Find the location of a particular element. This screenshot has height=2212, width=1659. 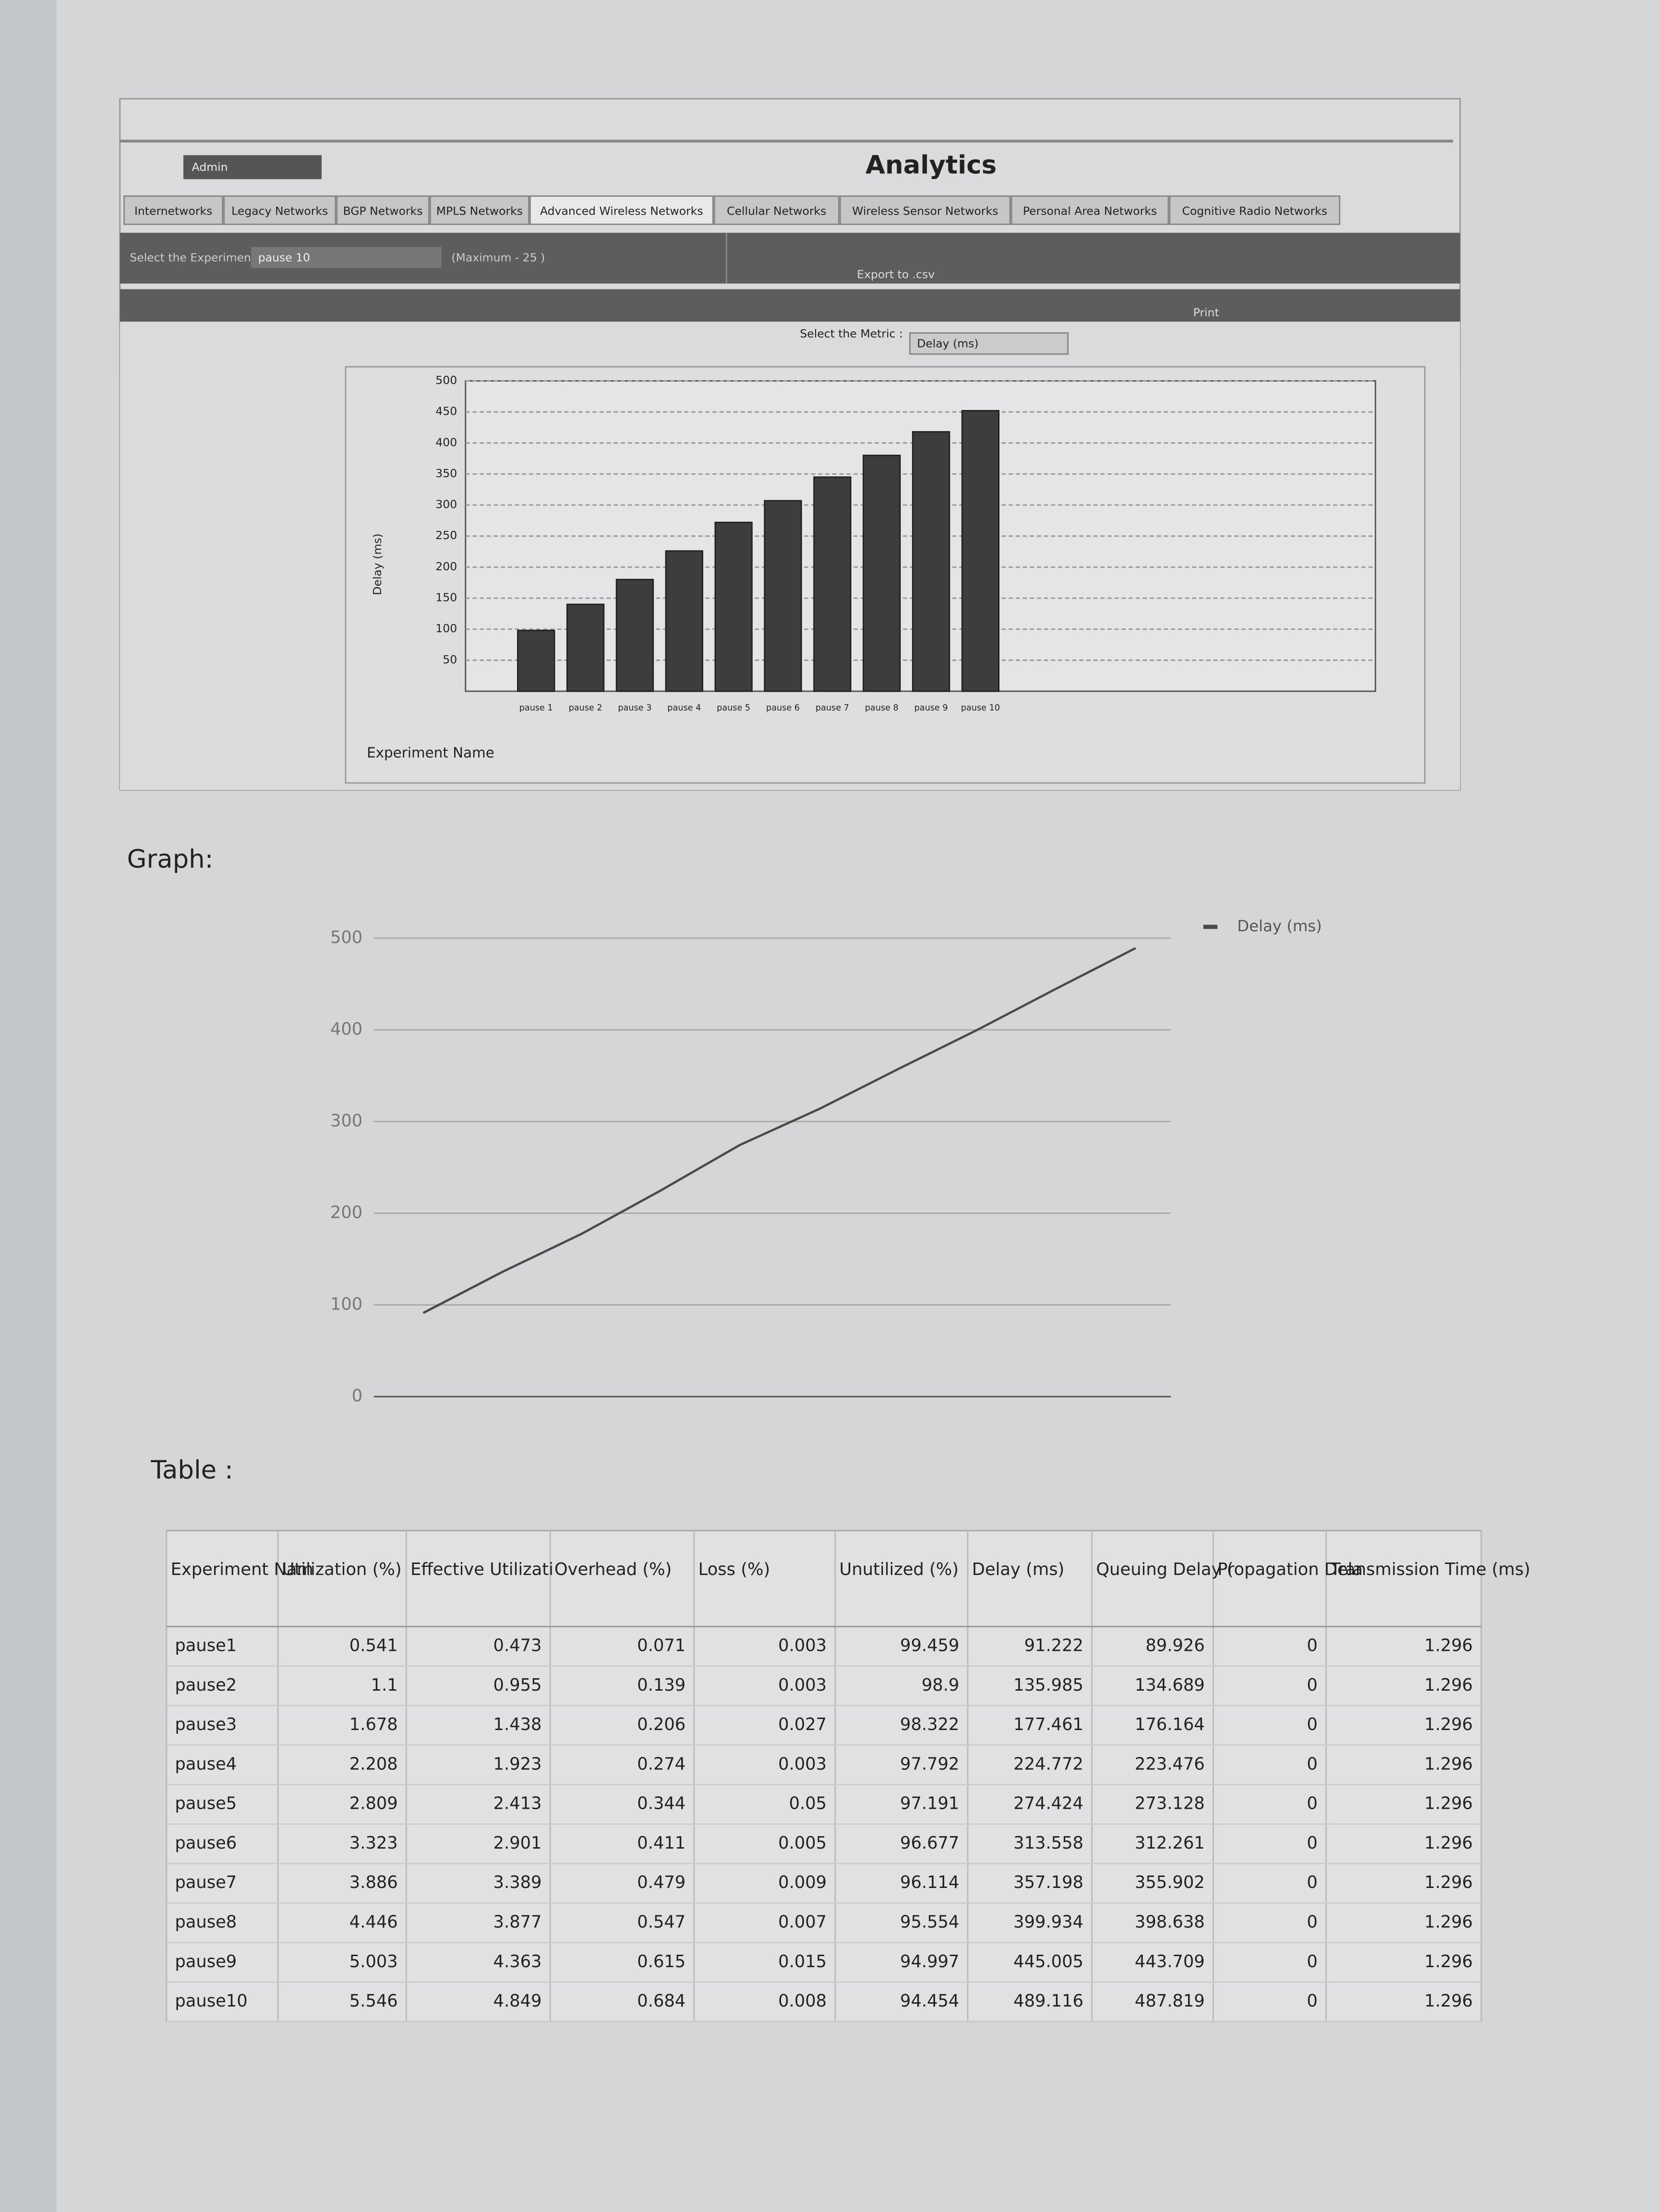

y-tick-label: 150 is located at coordinates (446, 597).